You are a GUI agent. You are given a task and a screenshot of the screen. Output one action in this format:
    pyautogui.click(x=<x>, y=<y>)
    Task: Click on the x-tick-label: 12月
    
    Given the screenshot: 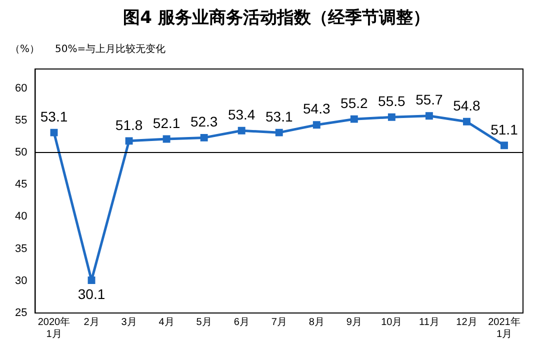 What is the action you would take?
    pyautogui.click(x=467, y=322)
    